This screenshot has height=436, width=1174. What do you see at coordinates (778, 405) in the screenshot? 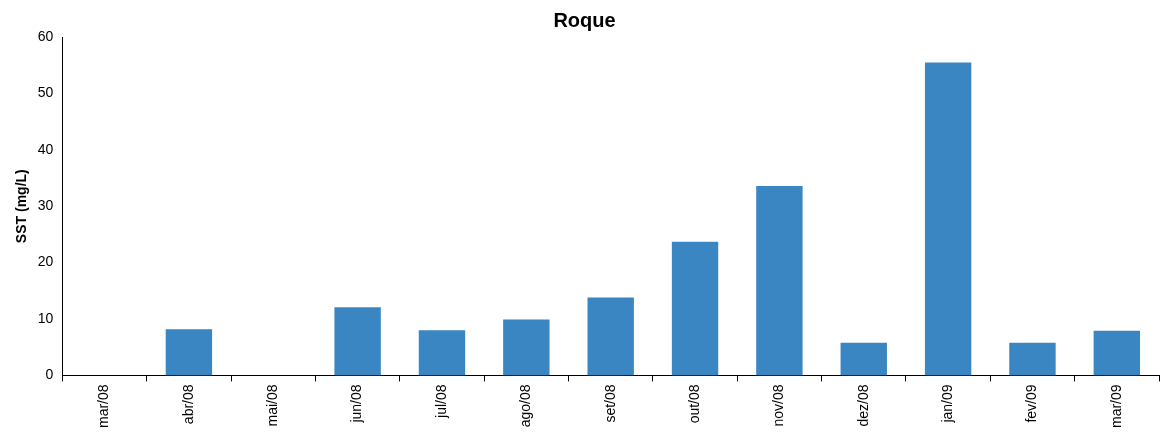
I see `x-tick-label: nov/08` at bounding box center [778, 405].